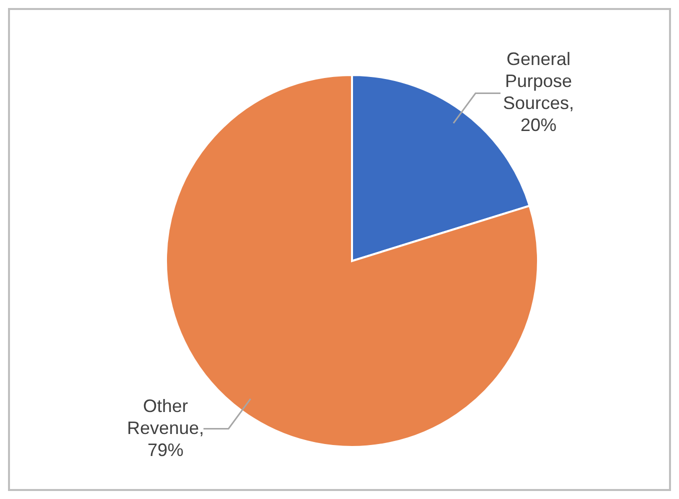 This screenshot has width=679, height=499. What do you see at coordinates (538, 92) in the screenshot?
I see `slice-label: General Purpose Sources, 20%` at bounding box center [538, 92].